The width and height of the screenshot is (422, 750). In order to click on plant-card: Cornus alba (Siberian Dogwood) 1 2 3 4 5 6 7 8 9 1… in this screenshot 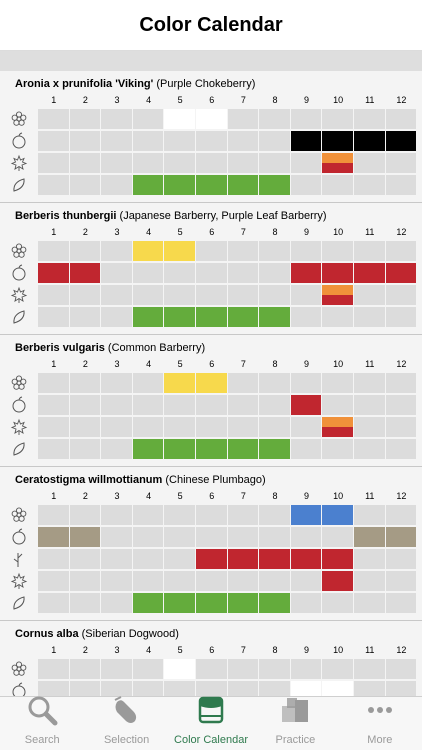, I will do `click(211, 659)`.